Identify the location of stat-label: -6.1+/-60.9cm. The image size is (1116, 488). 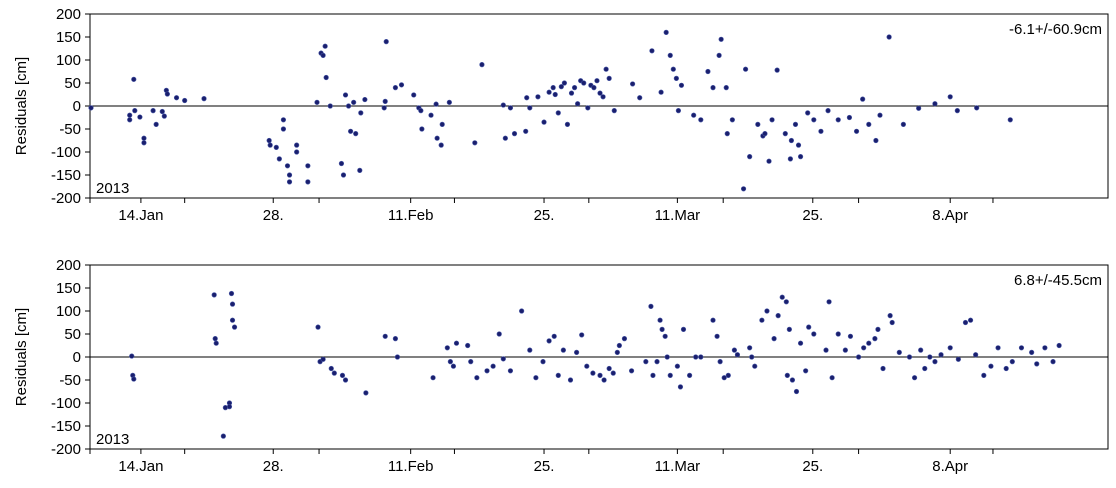
(1055, 29).